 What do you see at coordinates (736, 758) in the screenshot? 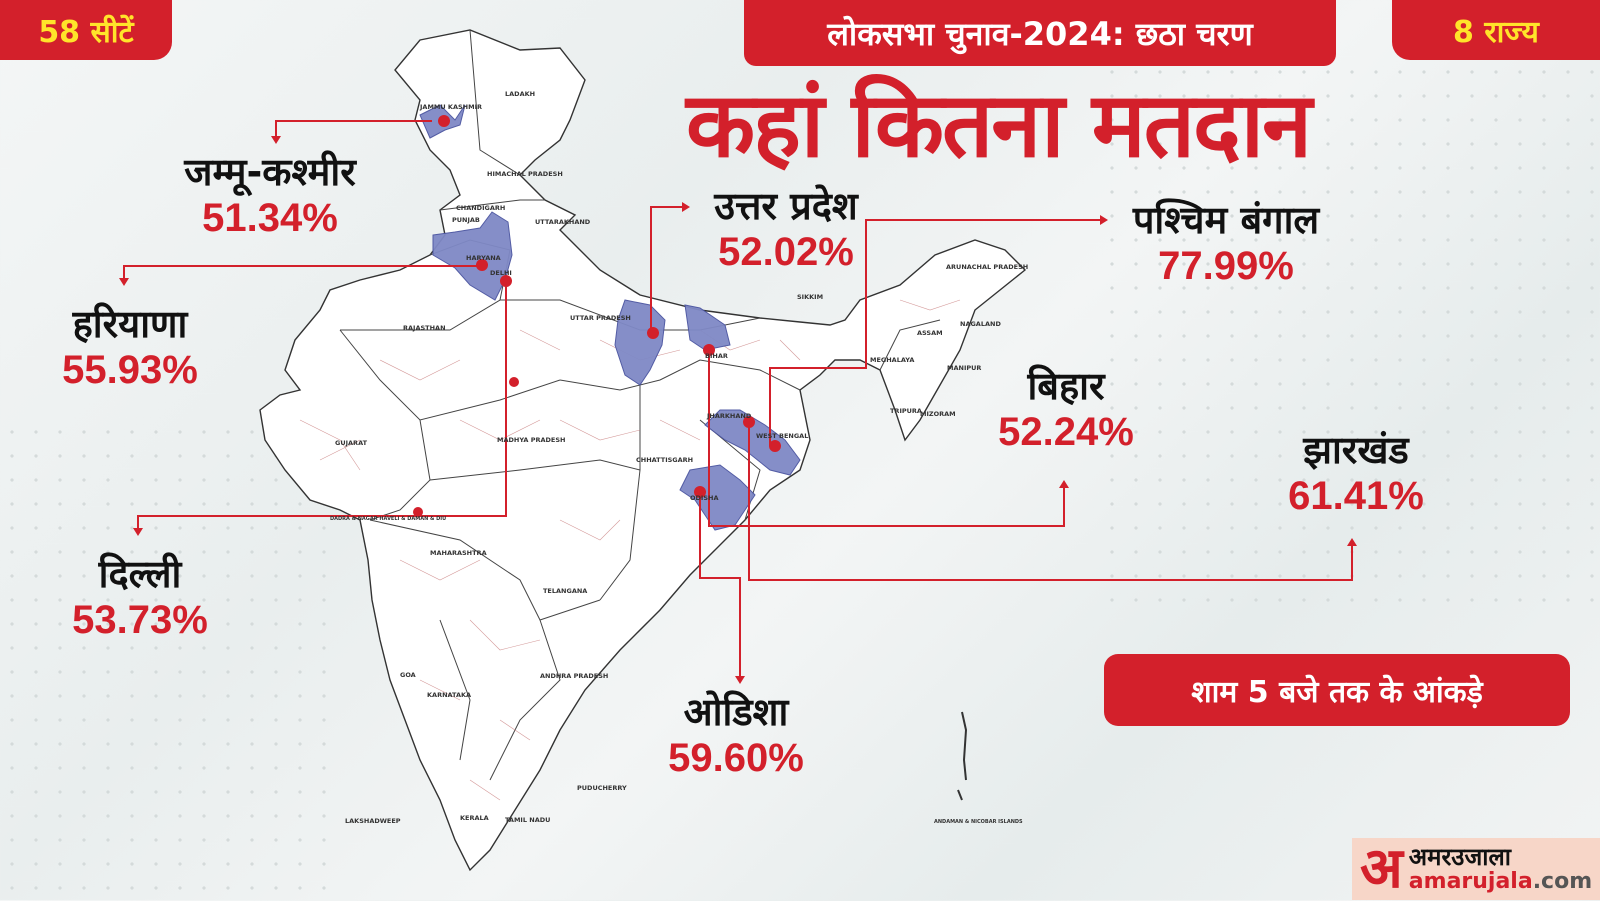
I see `state-turnout: 59.60%` at bounding box center [736, 758].